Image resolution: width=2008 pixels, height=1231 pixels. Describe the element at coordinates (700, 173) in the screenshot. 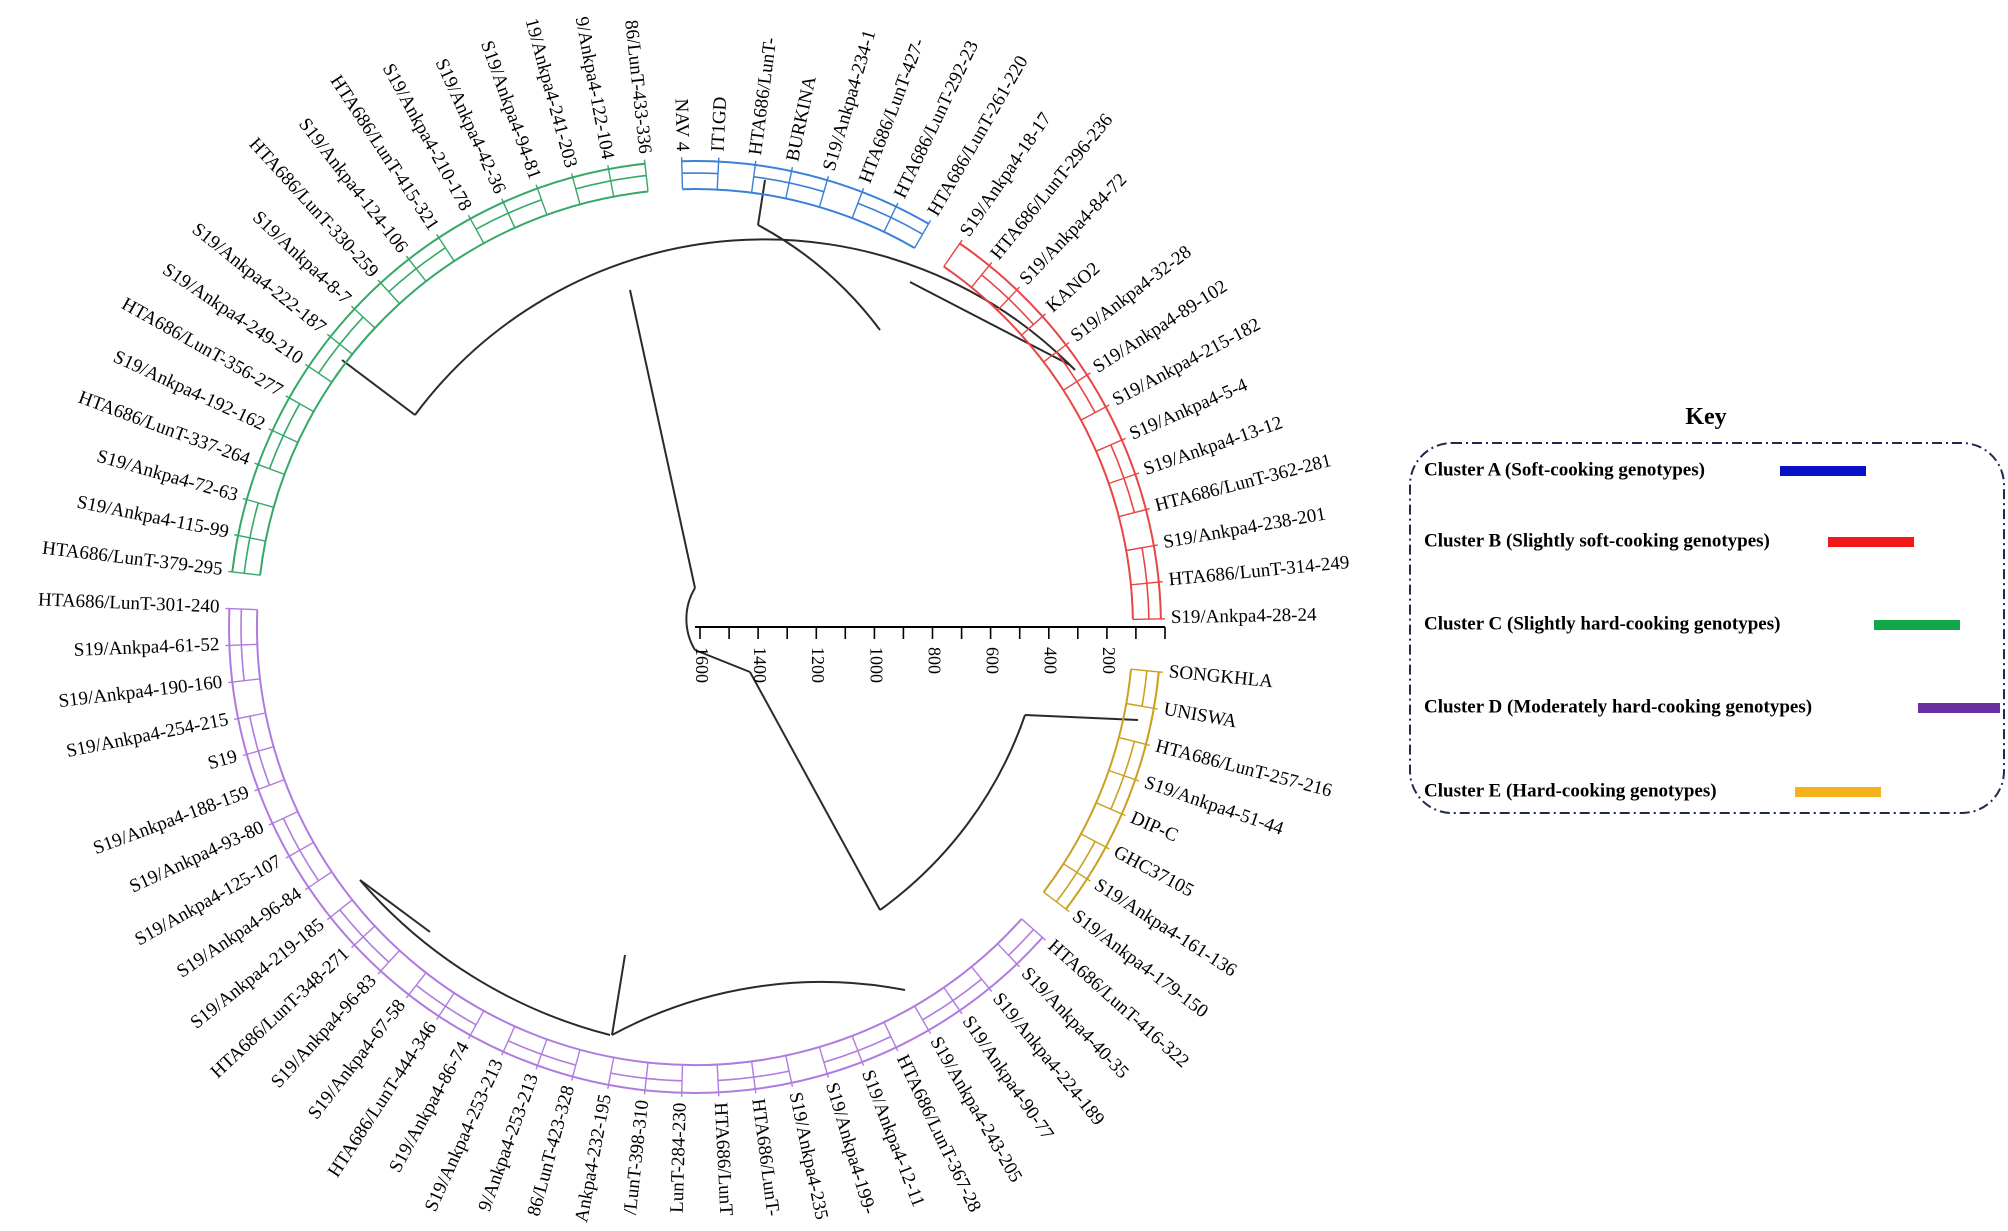

I see `cluster-a-subclade` at that location.